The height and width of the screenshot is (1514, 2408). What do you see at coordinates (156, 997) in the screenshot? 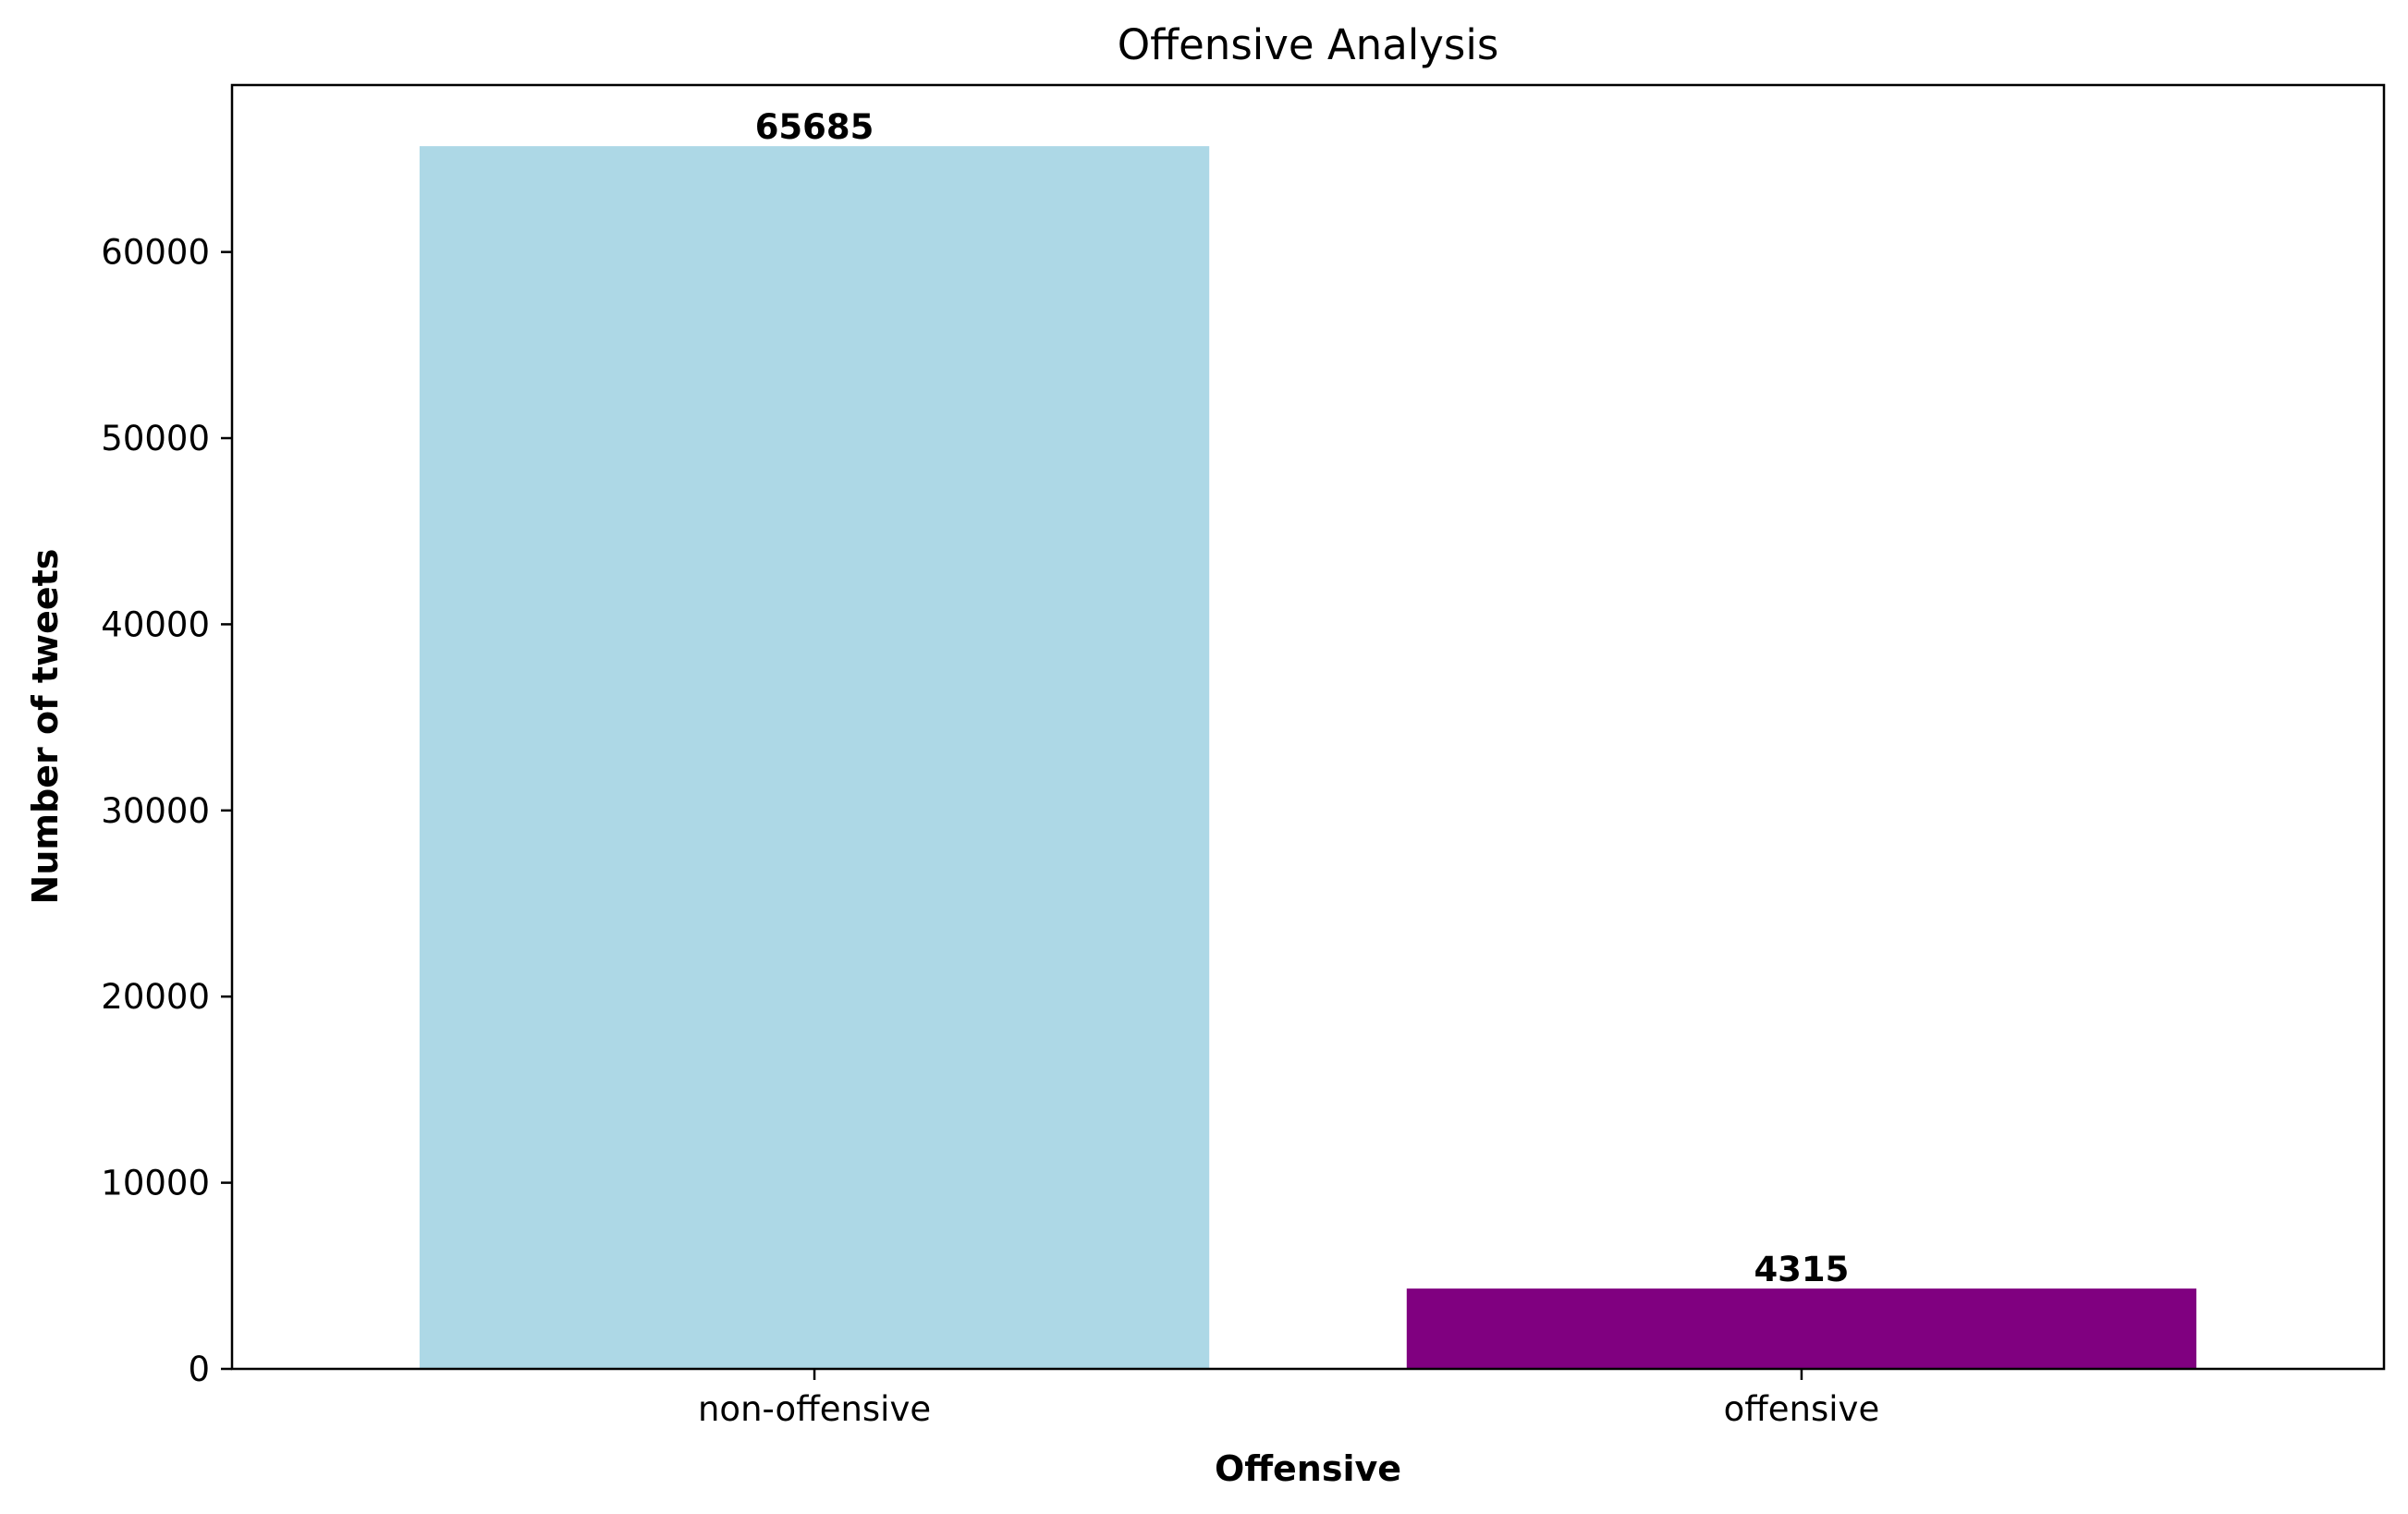
I see `y-tick-label-20000: 20000` at bounding box center [156, 997].